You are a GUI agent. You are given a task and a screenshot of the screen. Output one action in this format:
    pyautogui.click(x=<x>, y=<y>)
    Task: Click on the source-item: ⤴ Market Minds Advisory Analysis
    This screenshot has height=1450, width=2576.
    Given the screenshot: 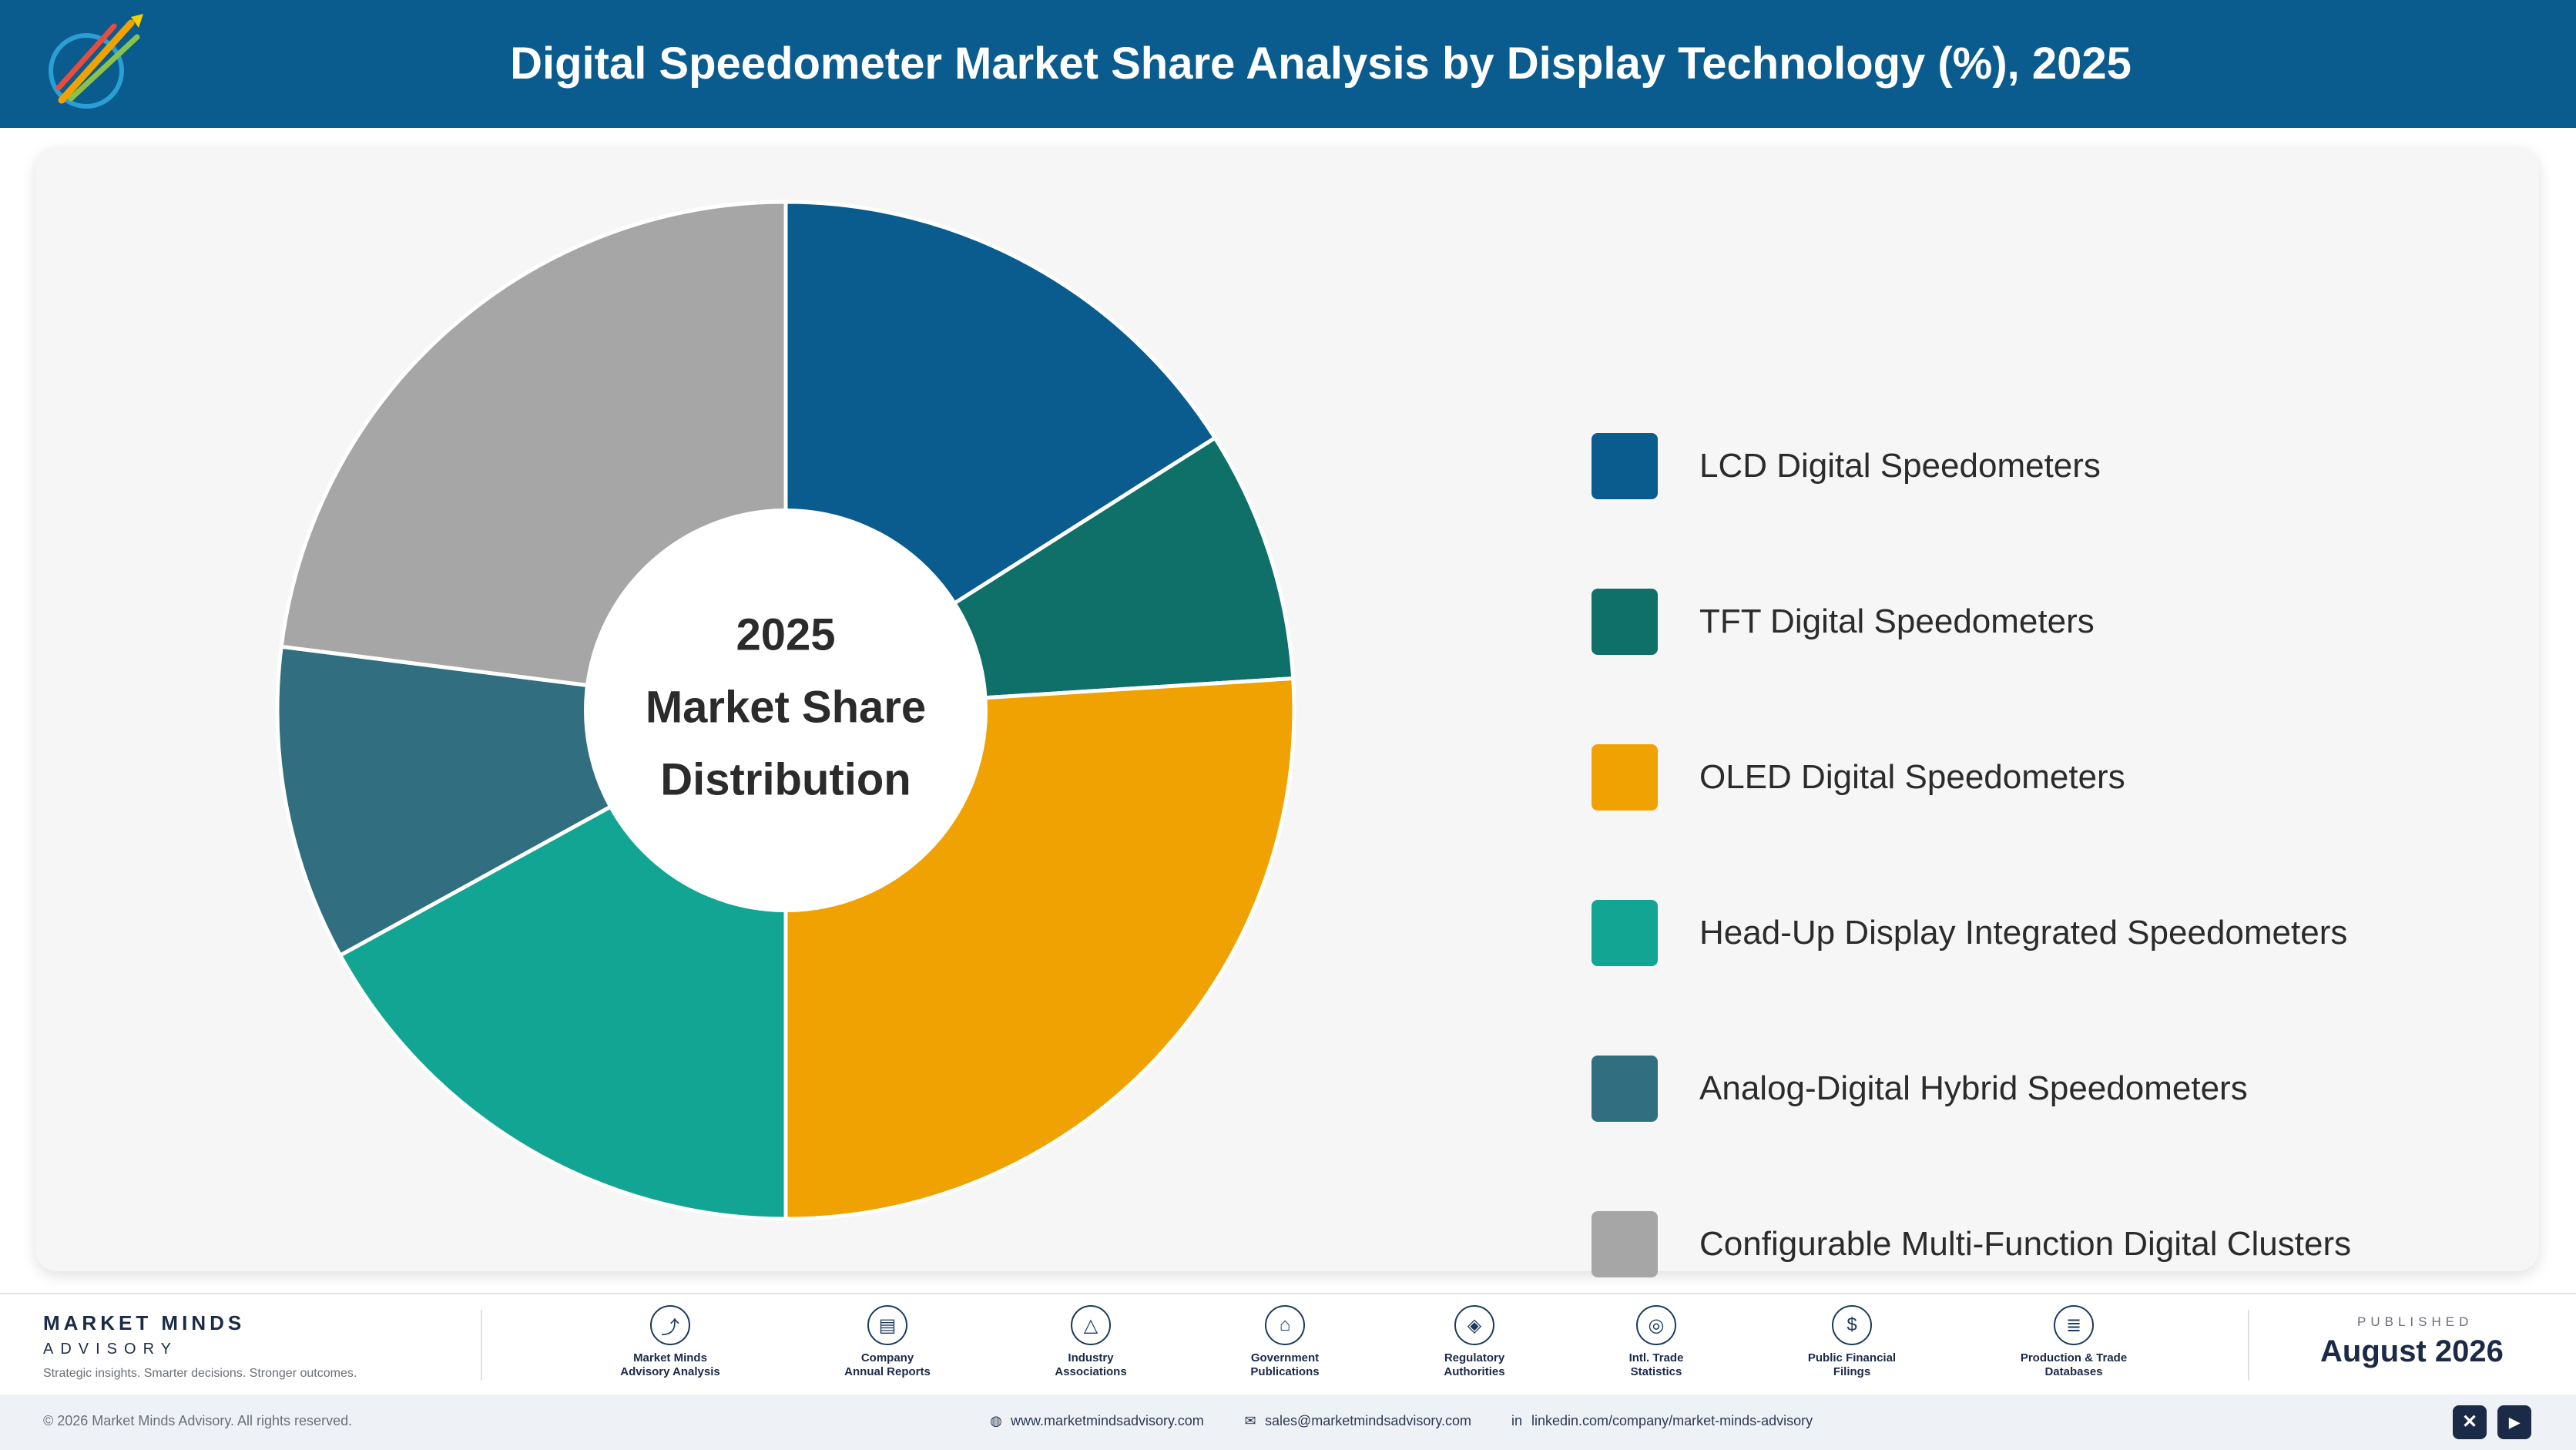 What is the action you would take?
    pyautogui.click(x=670, y=1342)
    